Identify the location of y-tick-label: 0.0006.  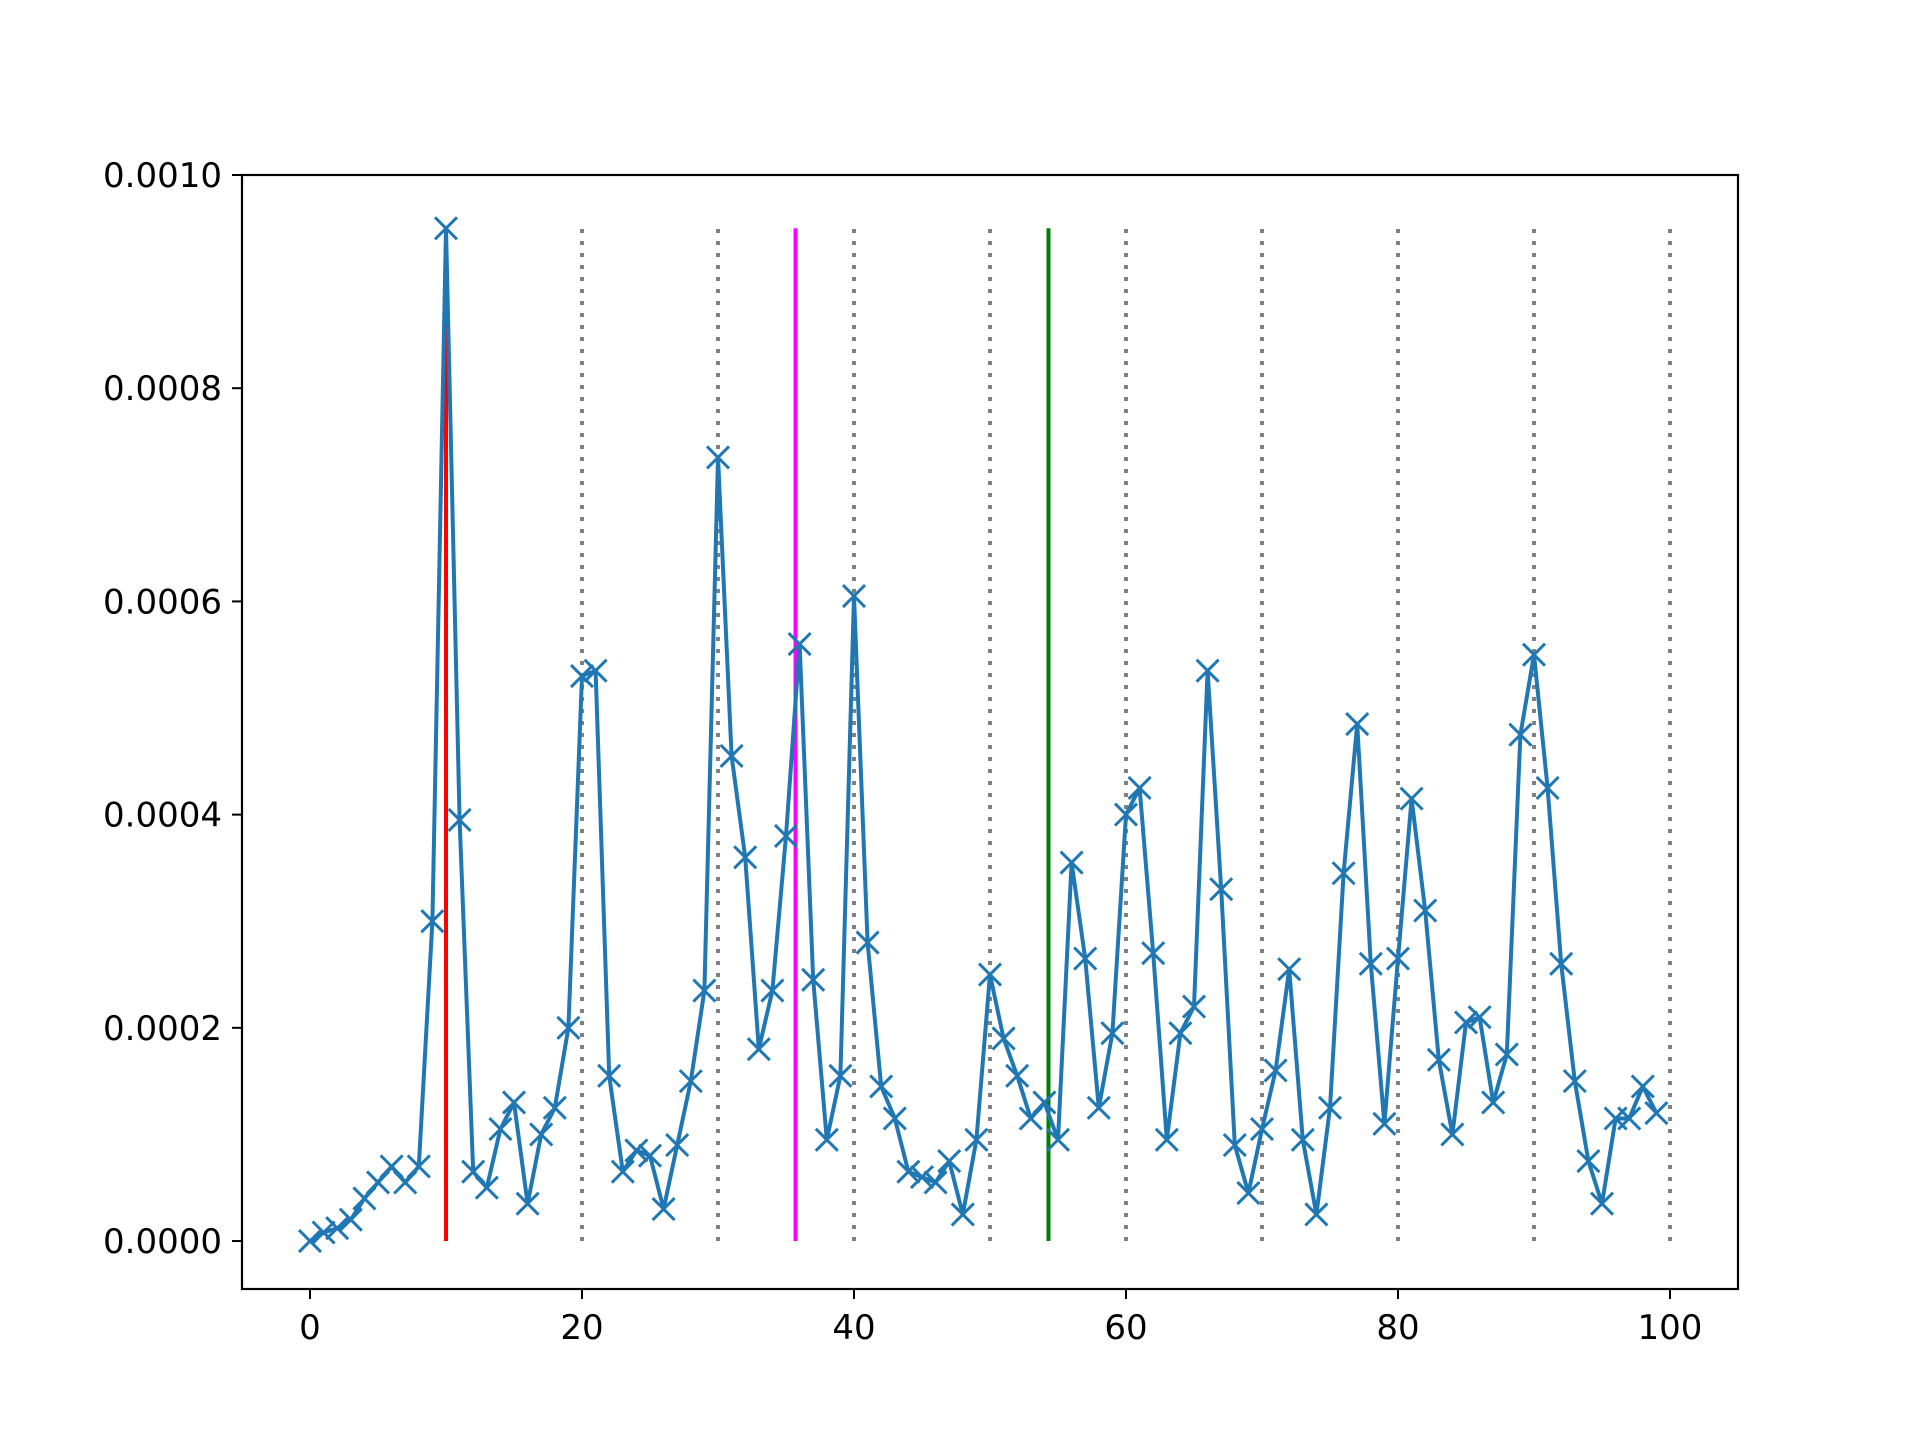
(162, 602).